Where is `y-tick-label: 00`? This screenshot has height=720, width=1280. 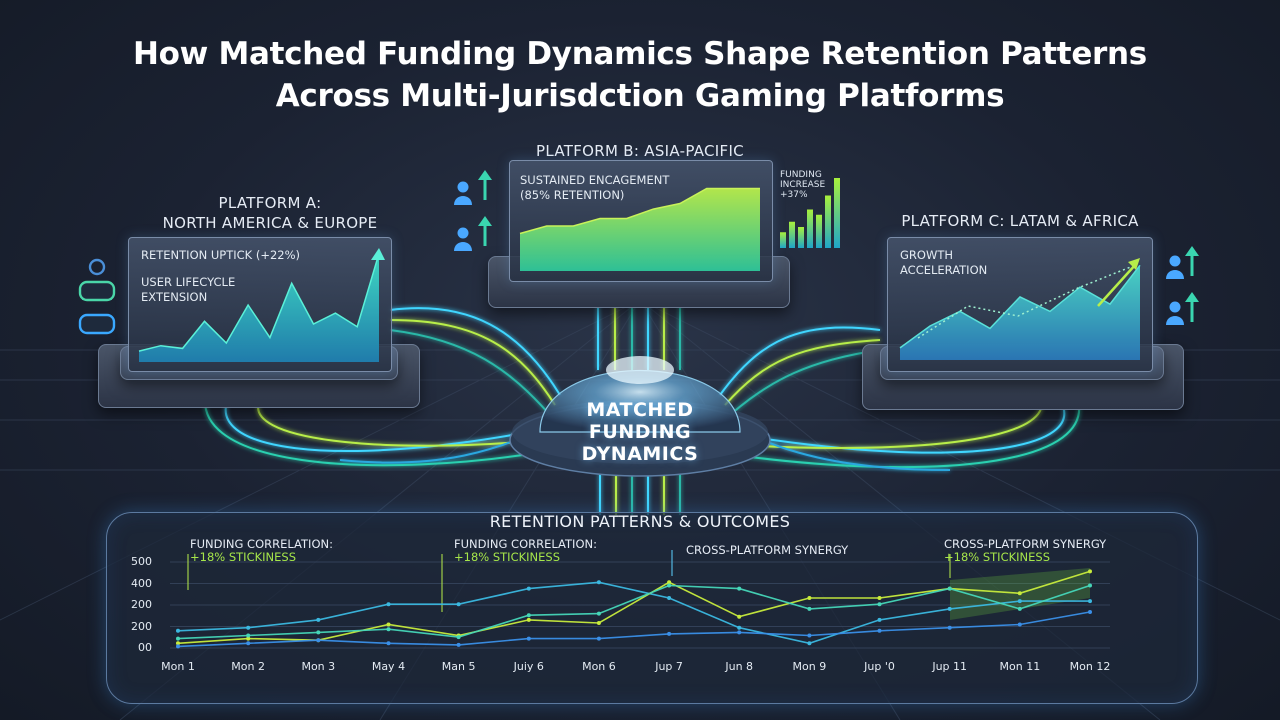 y-tick-label: 00 is located at coordinates (145, 647).